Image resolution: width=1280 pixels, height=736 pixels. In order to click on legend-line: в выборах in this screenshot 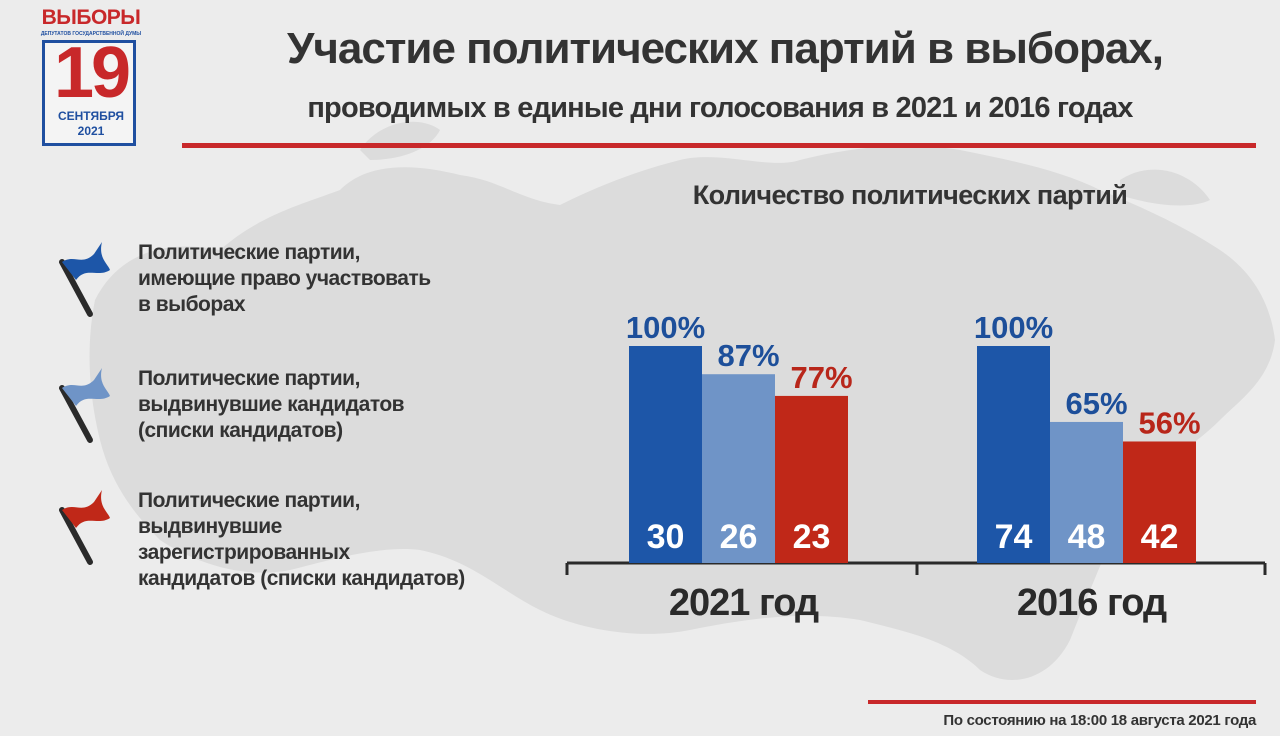, I will do `click(192, 304)`.